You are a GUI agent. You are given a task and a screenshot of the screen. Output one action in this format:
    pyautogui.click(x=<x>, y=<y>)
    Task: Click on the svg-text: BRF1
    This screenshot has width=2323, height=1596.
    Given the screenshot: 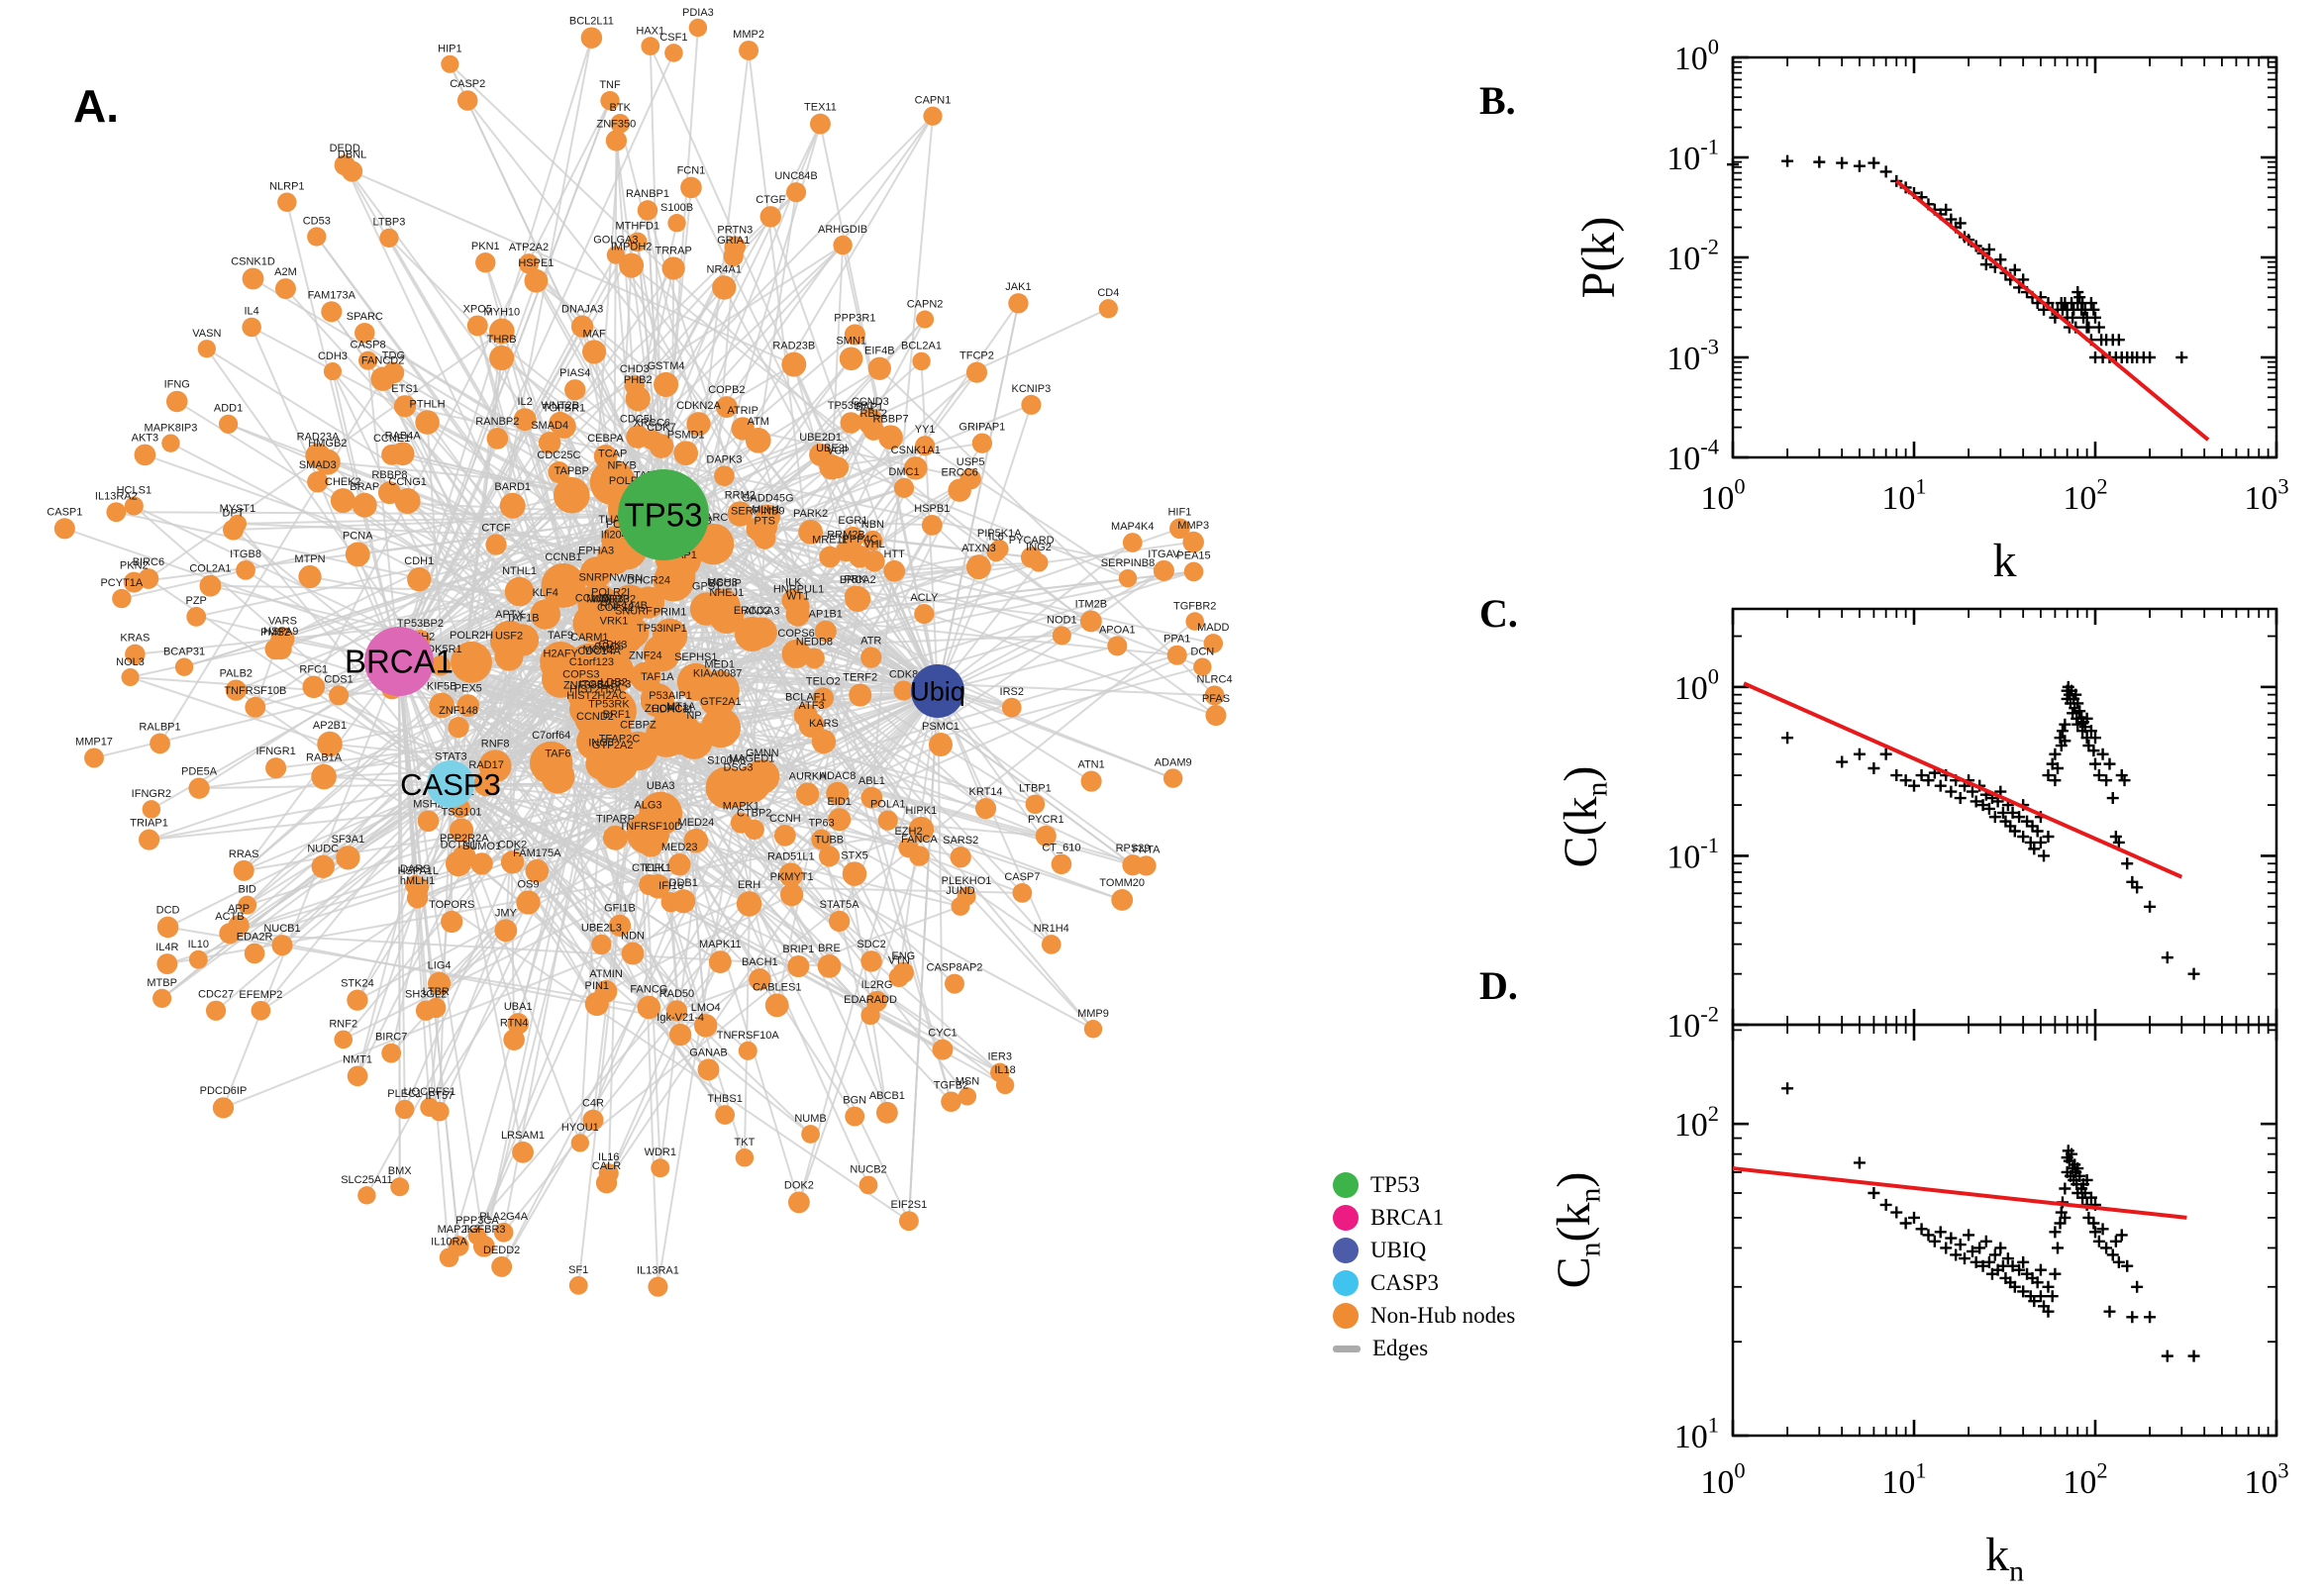 What is the action you would take?
    pyautogui.click(x=617, y=715)
    